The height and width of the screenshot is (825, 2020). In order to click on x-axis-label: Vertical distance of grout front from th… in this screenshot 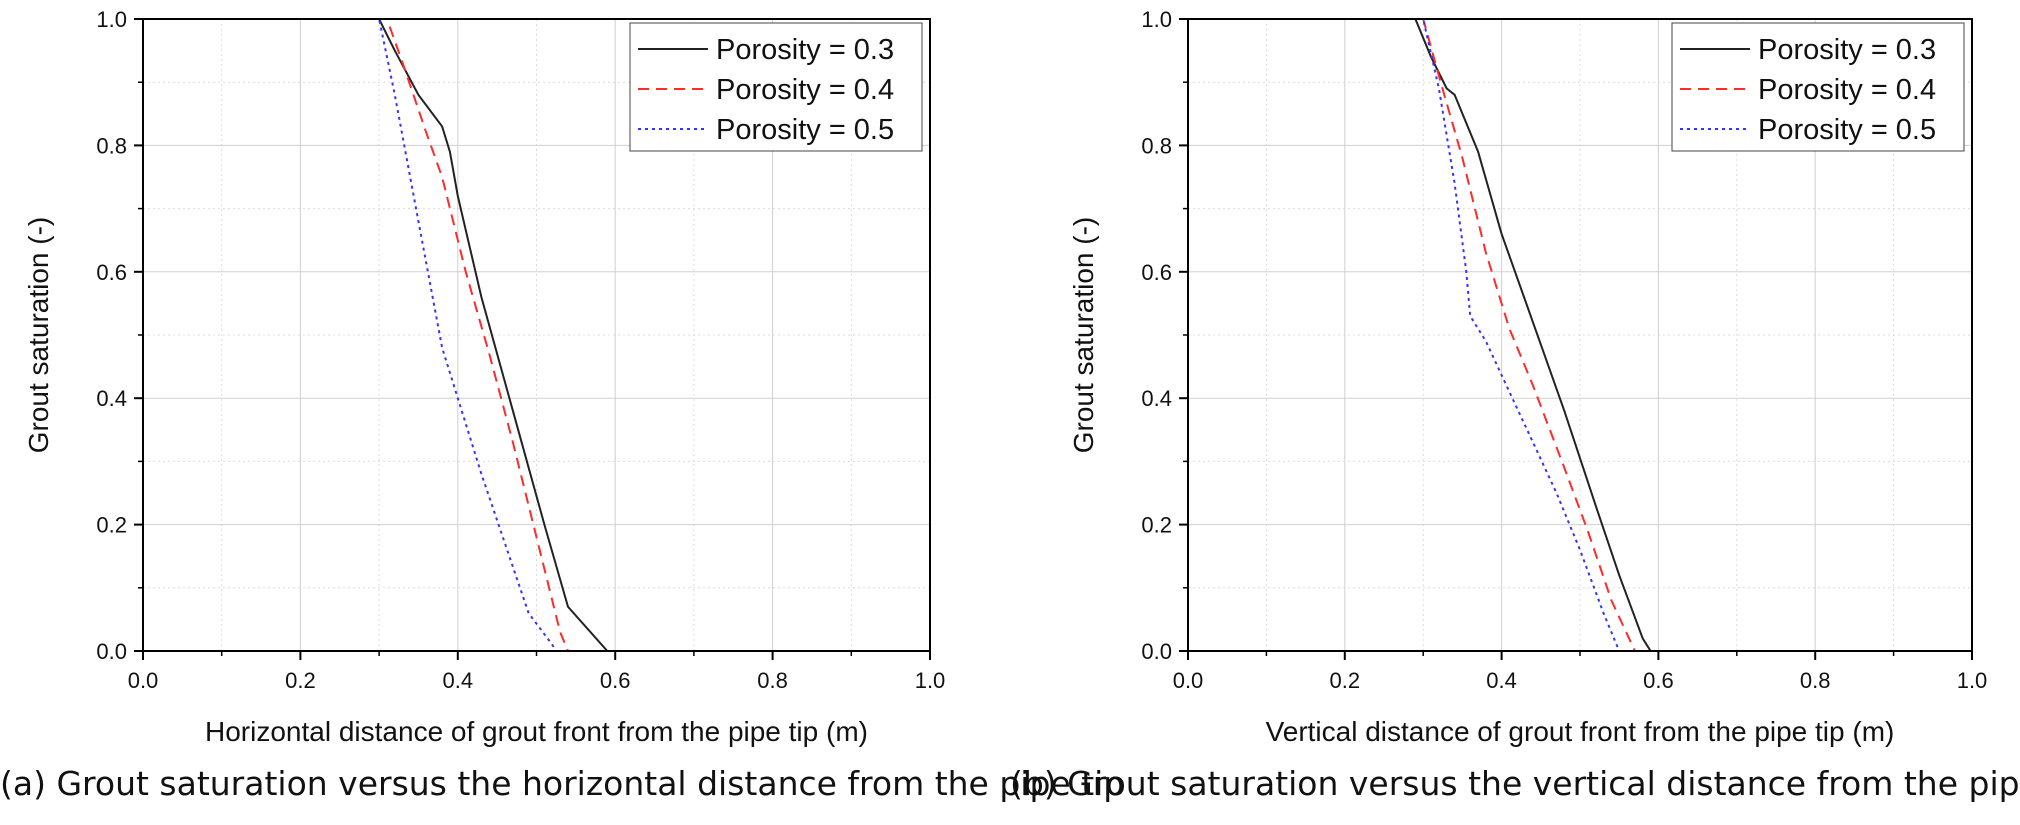, I will do `click(1580, 731)`.